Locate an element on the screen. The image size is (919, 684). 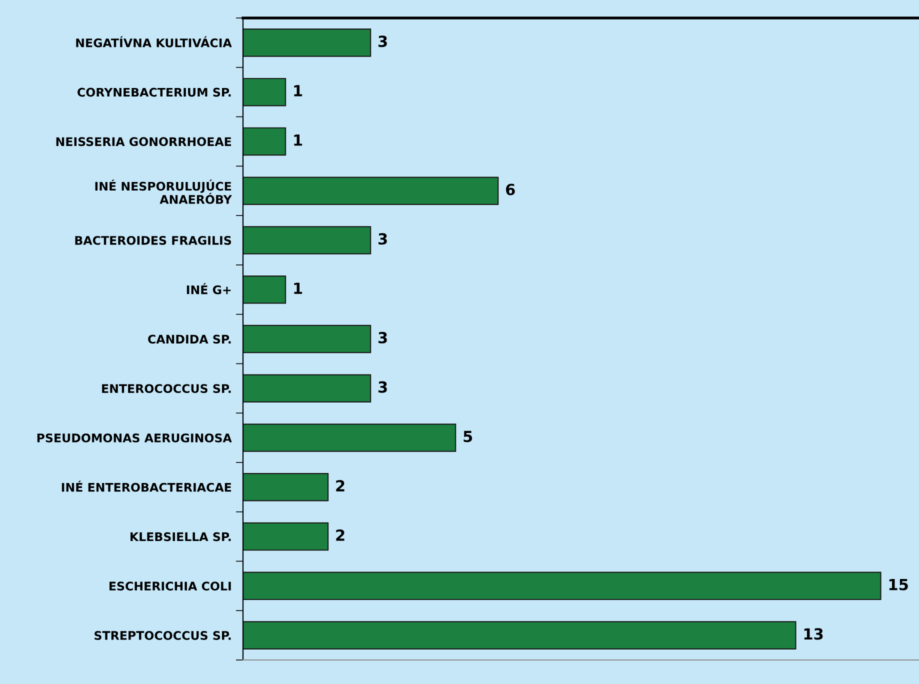
y-tick-label: KLEBSIELLA SP. is located at coordinates (180, 537).